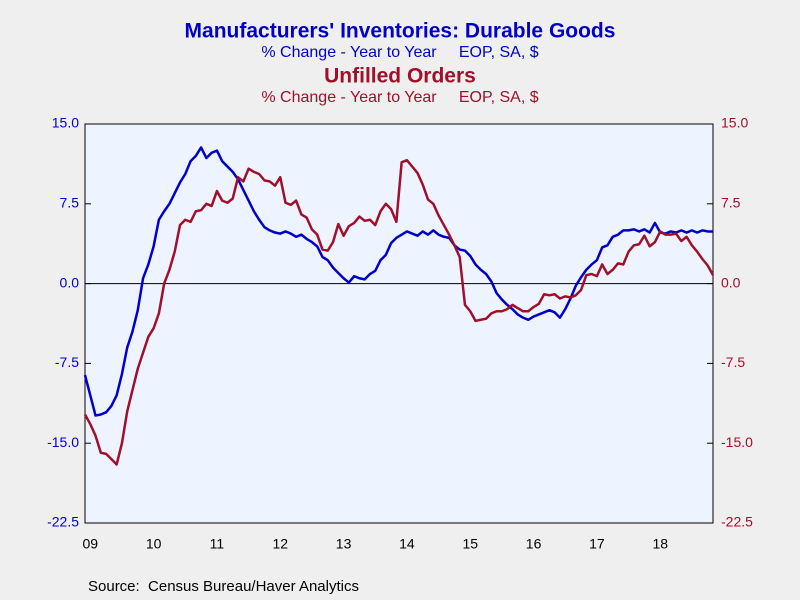 The image size is (800, 600). Describe the element at coordinates (217, 544) in the screenshot. I see `x-tick-label: 11` at that location.